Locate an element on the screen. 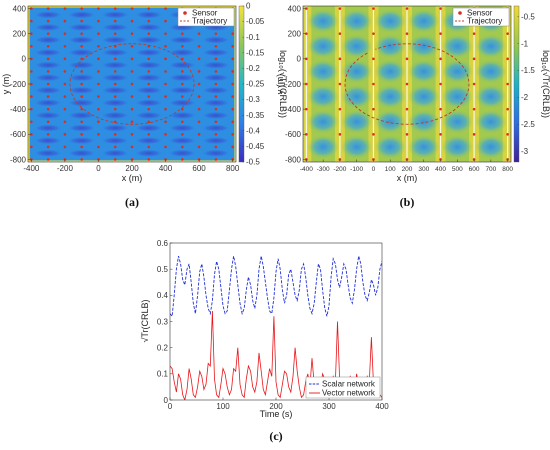 Image resolution: width=550 pixels, height=450 pixels. x-axis-label-a: x (m) is located at coordinates (132, 178).